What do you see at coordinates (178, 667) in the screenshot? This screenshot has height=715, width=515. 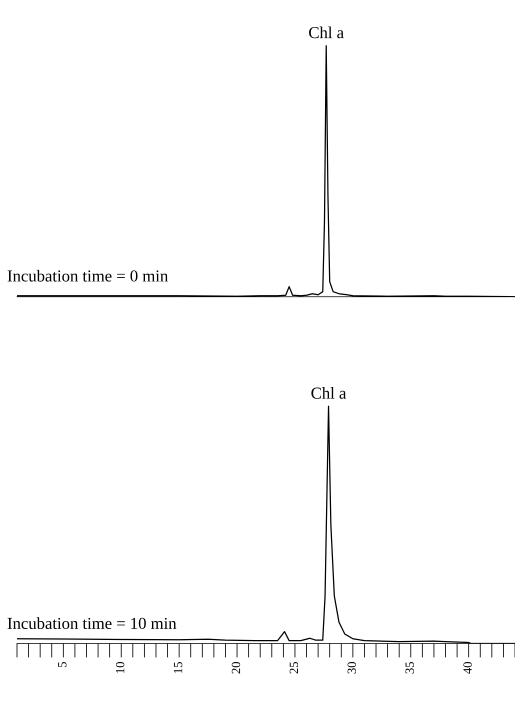 I see `x-tick-label: 15` at bounding box center [178, 667].